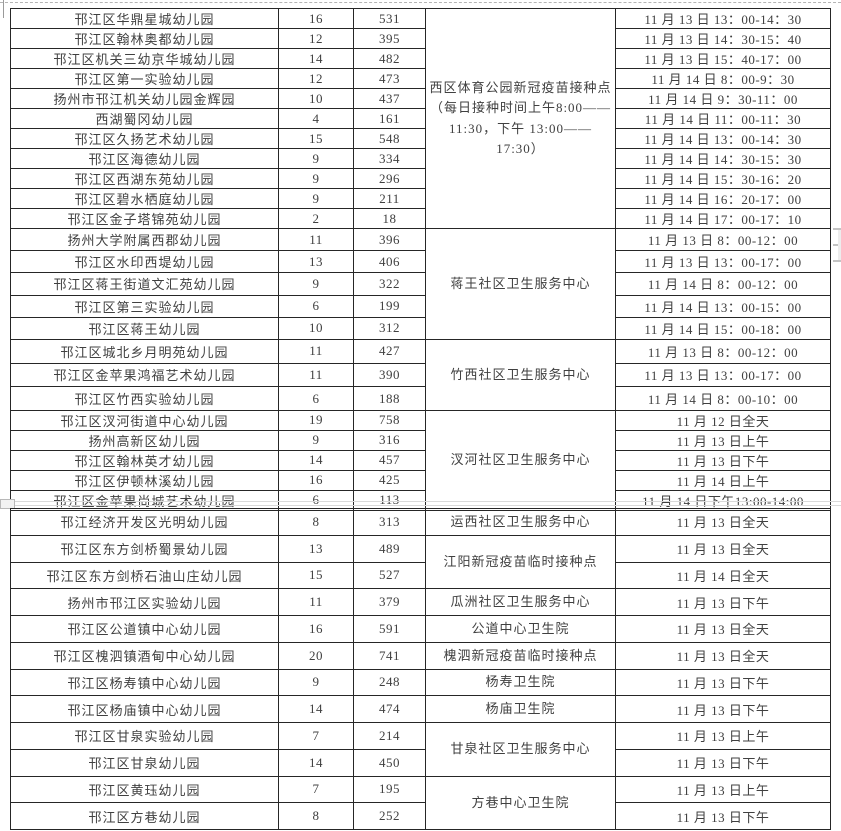 This screenshot has width=841, height=831. I want to click on schedule-cell: 11 月 14 日 17：00-17：10, so click(723, 218).